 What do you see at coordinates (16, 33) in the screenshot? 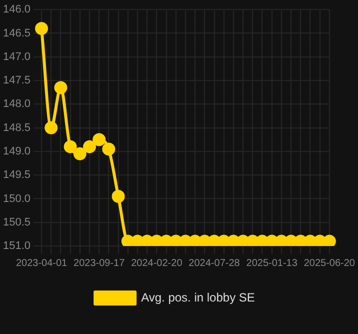
I see `y-tick-label: 146.5` at bounding box center [16, 33].